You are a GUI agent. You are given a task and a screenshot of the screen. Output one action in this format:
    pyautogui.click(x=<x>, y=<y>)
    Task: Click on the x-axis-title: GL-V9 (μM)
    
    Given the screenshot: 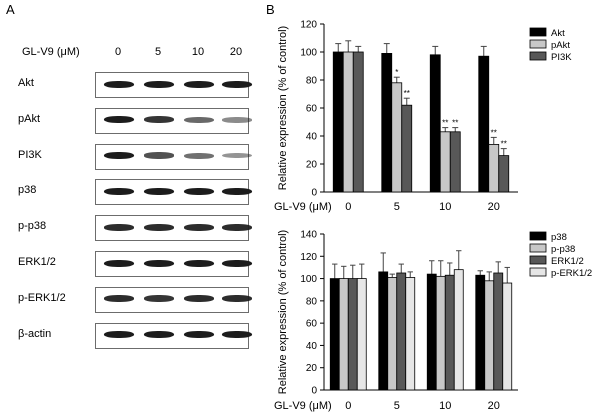 What is the action you would take?
    pyautogui.click(x=303, y=207)
    